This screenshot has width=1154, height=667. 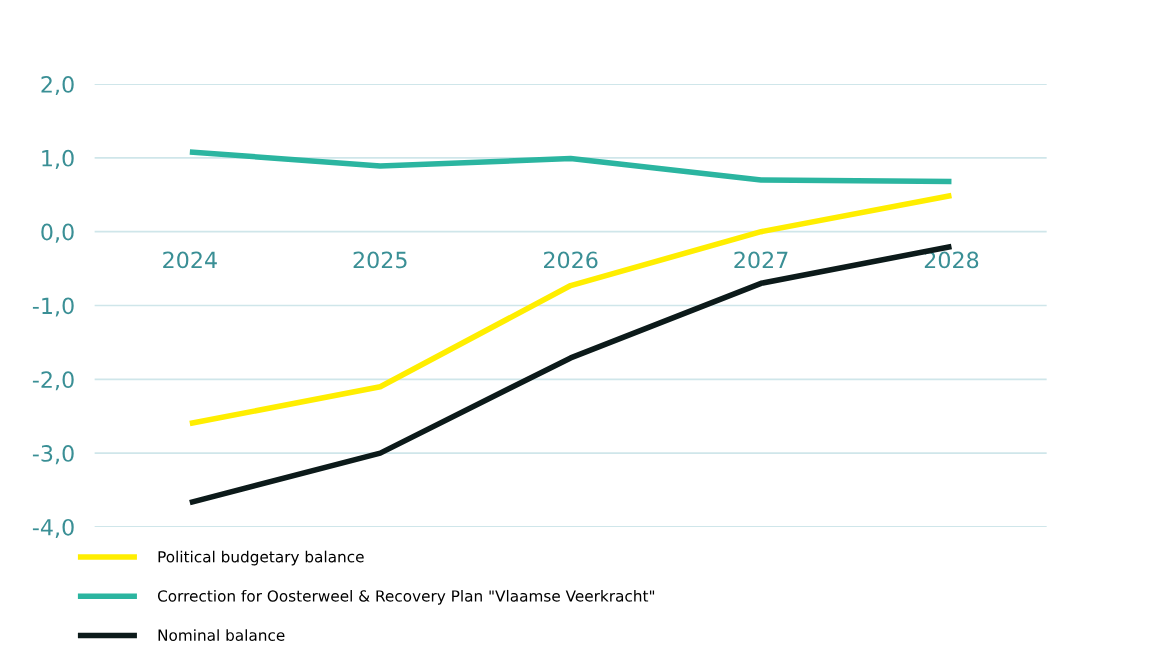 I want to click on x-tick-label: 2026, so click(x=571, y=260).